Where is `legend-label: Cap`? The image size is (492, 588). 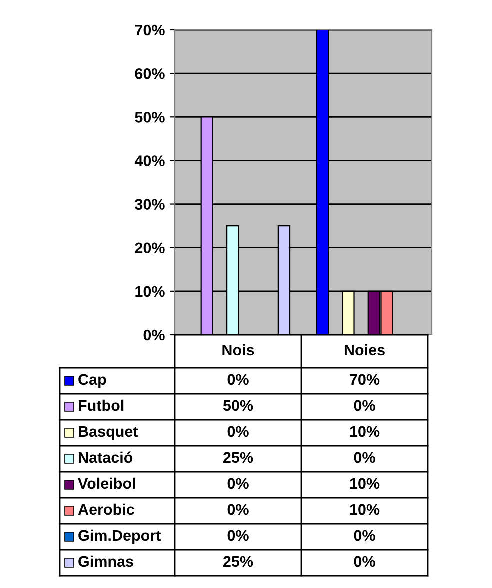 legend-label: Cap is located at coordinates (92, 381).